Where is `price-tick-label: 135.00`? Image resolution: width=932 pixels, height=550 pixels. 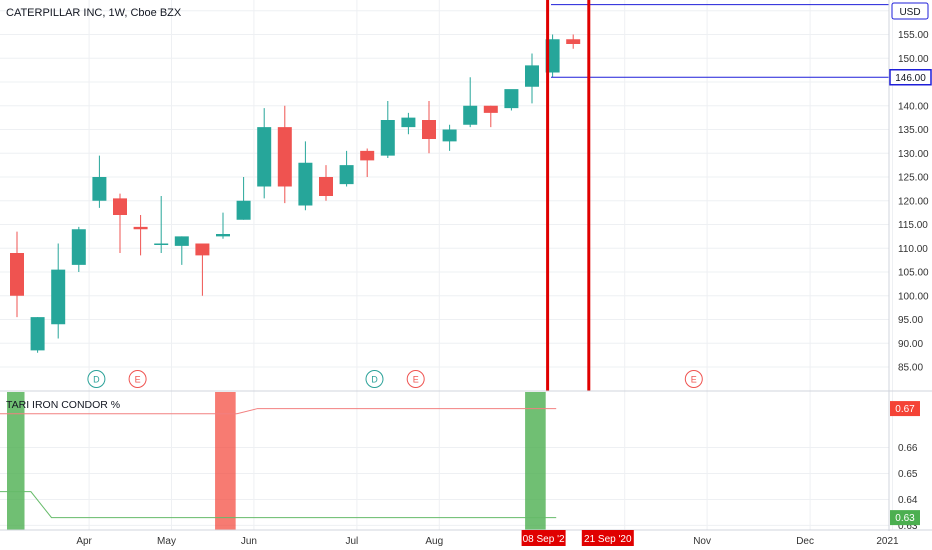
price-tick-label: 135.00 is located at coordinates (913, 130).